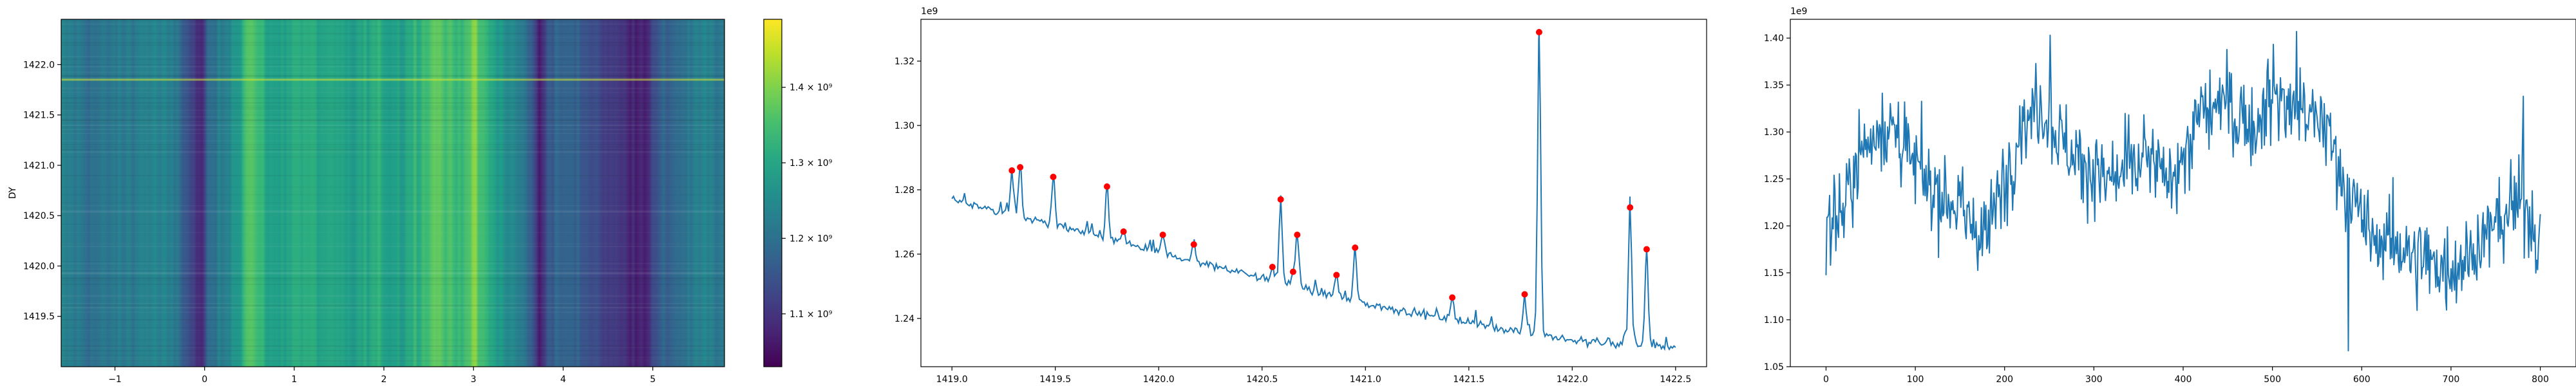 The image size is (2576, 386). I want to click on timeseries-x-tick-label: 600, so click(2362, 379).